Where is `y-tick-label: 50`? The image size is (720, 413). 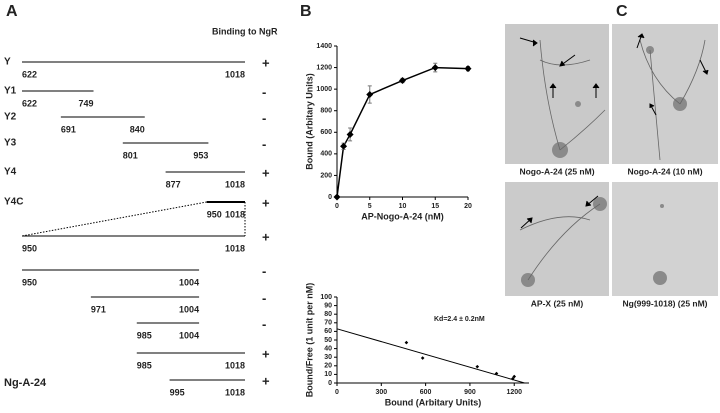 y-tick-label: 50 is located at coordinates (328, 340).